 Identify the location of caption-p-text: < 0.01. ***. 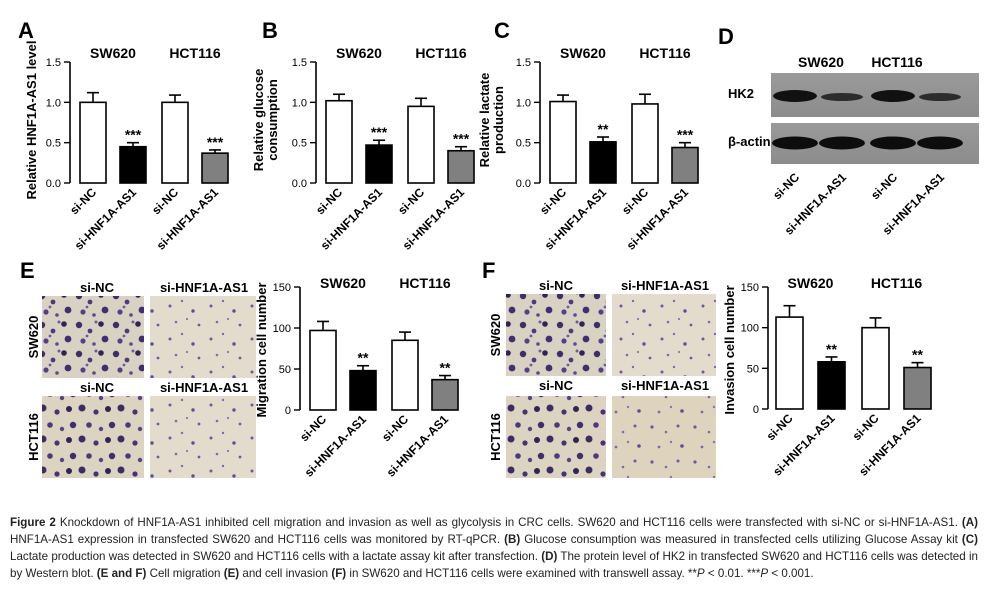
(732, 573).